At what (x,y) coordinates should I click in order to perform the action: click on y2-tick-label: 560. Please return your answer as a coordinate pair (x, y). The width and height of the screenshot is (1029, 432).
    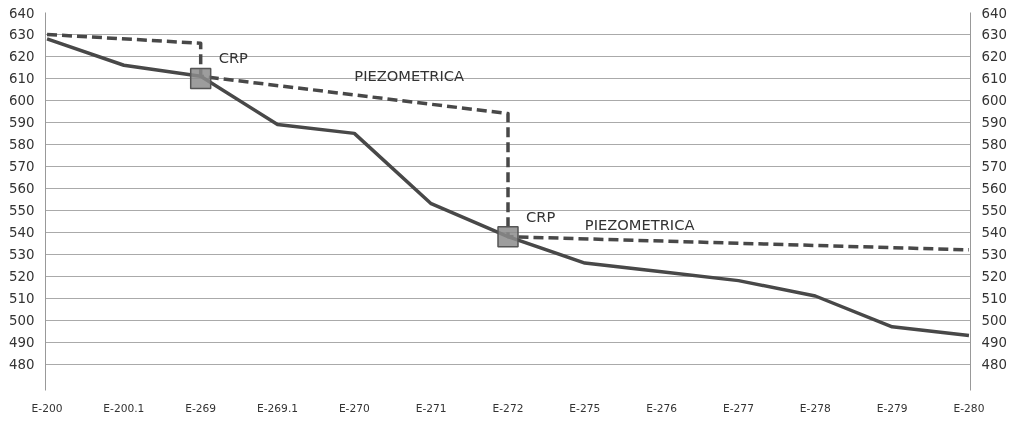
    Looking at the image, I should click on (994, 189).